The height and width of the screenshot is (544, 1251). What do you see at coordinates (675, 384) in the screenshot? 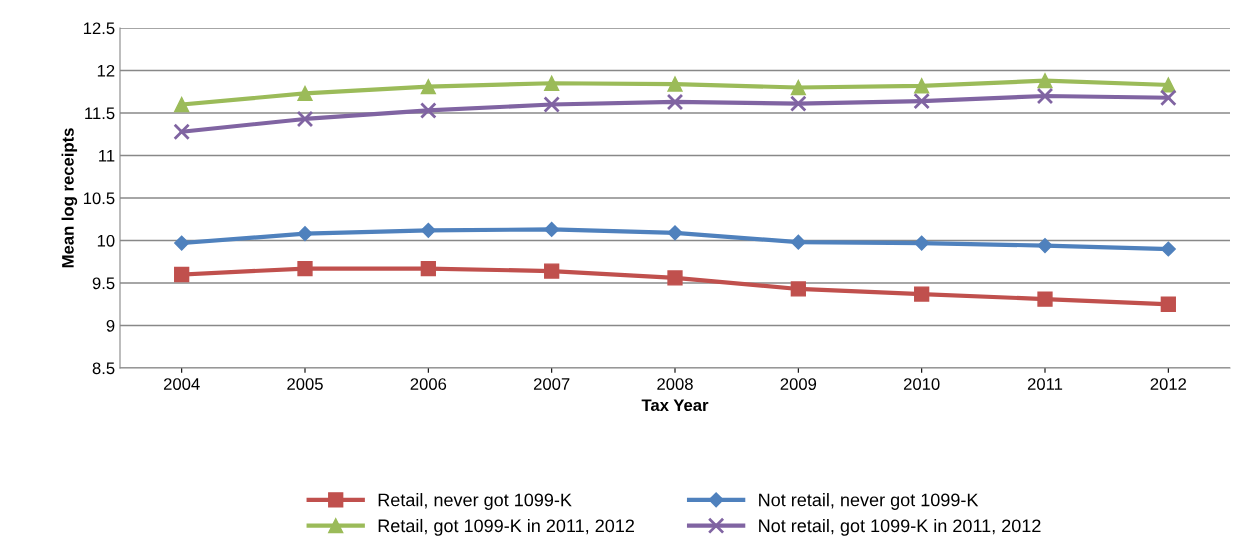
I see `x-tick-label: 2008` at bounding box center [675, 384].